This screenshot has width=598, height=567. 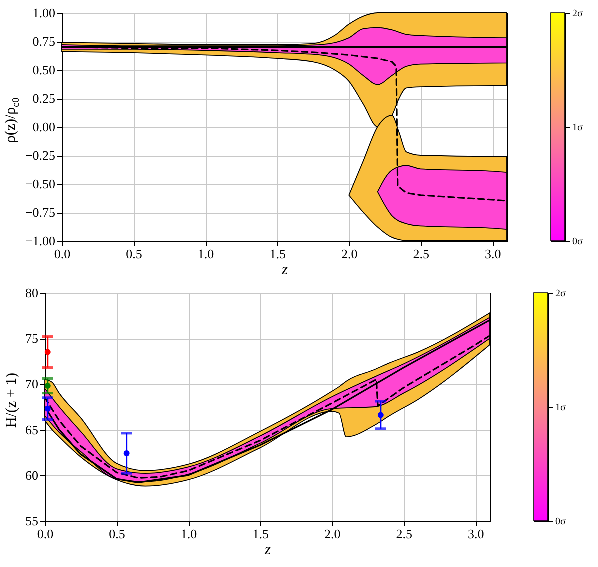 I want to click on y-tick-label: 60, so click(x=32, y=475).